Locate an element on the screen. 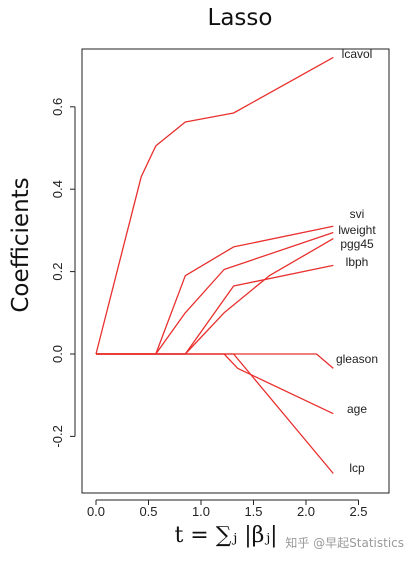 This screenshot has width=416, height=564. x-tick-label: 2.0 is located at coordinates (306, 511).